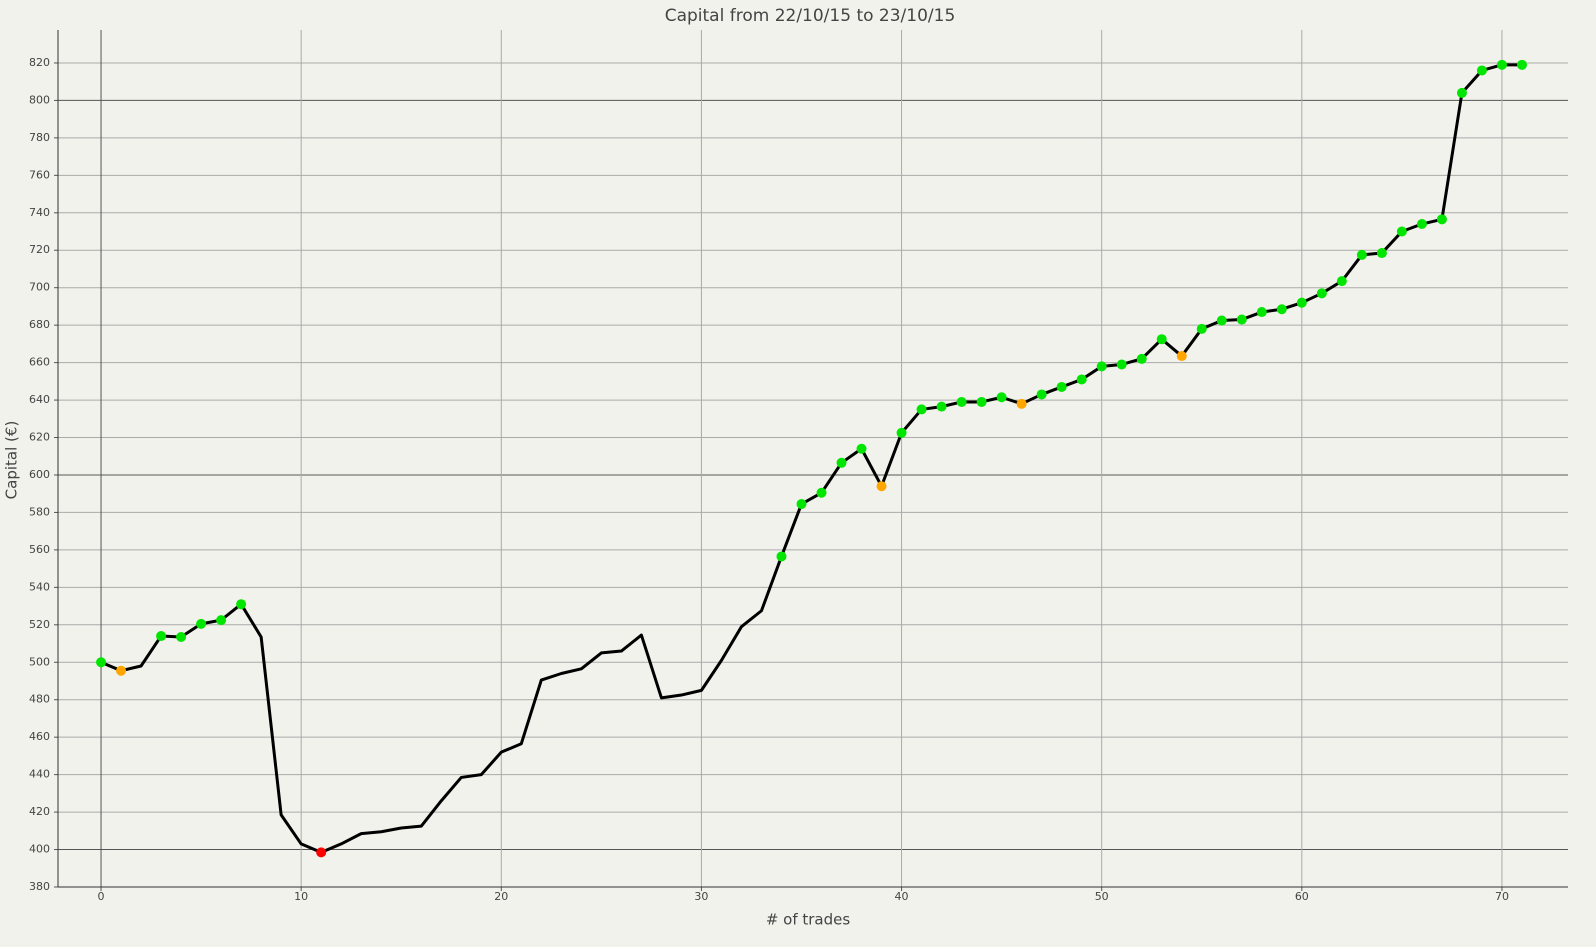 Image resolution: width=1596 pixels, height=947 pixels. What do you see at coordinates (12, 460) in the screenshot?
I see `y-axis-label: Capital (€)` at bounding box center [12, 460].